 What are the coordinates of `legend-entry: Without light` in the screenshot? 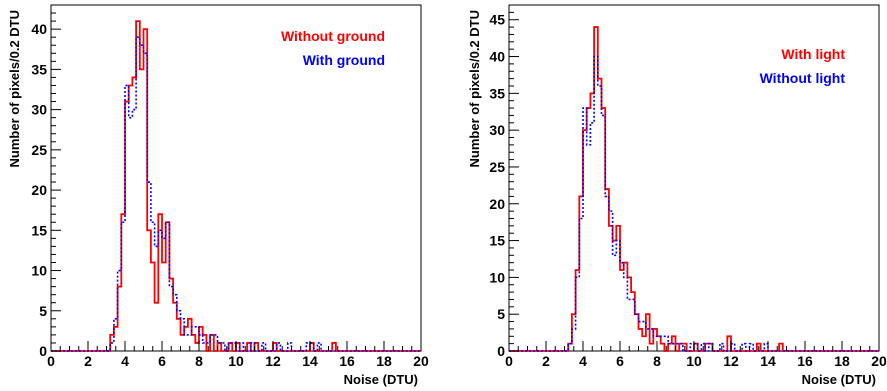 It's located at (803, 78).